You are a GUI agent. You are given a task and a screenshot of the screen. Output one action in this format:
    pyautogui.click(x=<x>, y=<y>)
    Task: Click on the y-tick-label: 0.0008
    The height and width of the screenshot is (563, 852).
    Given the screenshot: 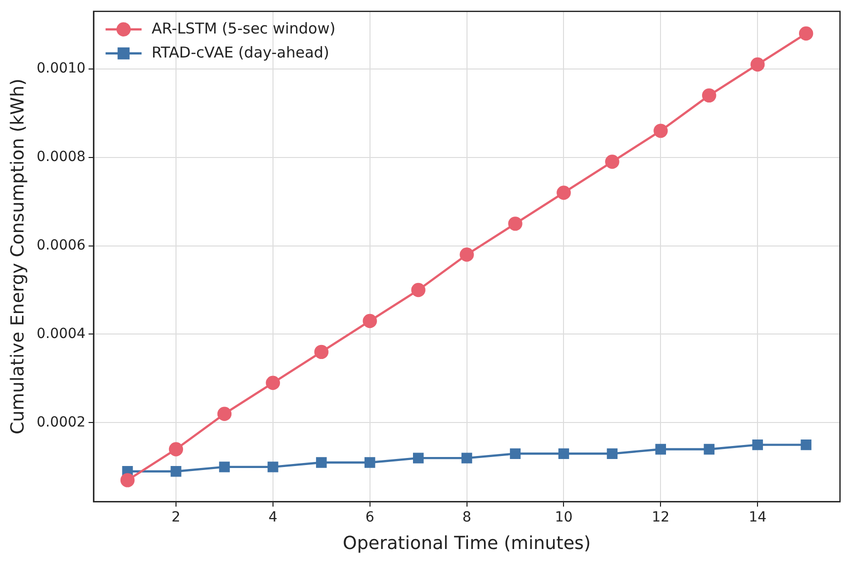 What is the action you would take?
    pyautogui.click(x=61, y=156)
    